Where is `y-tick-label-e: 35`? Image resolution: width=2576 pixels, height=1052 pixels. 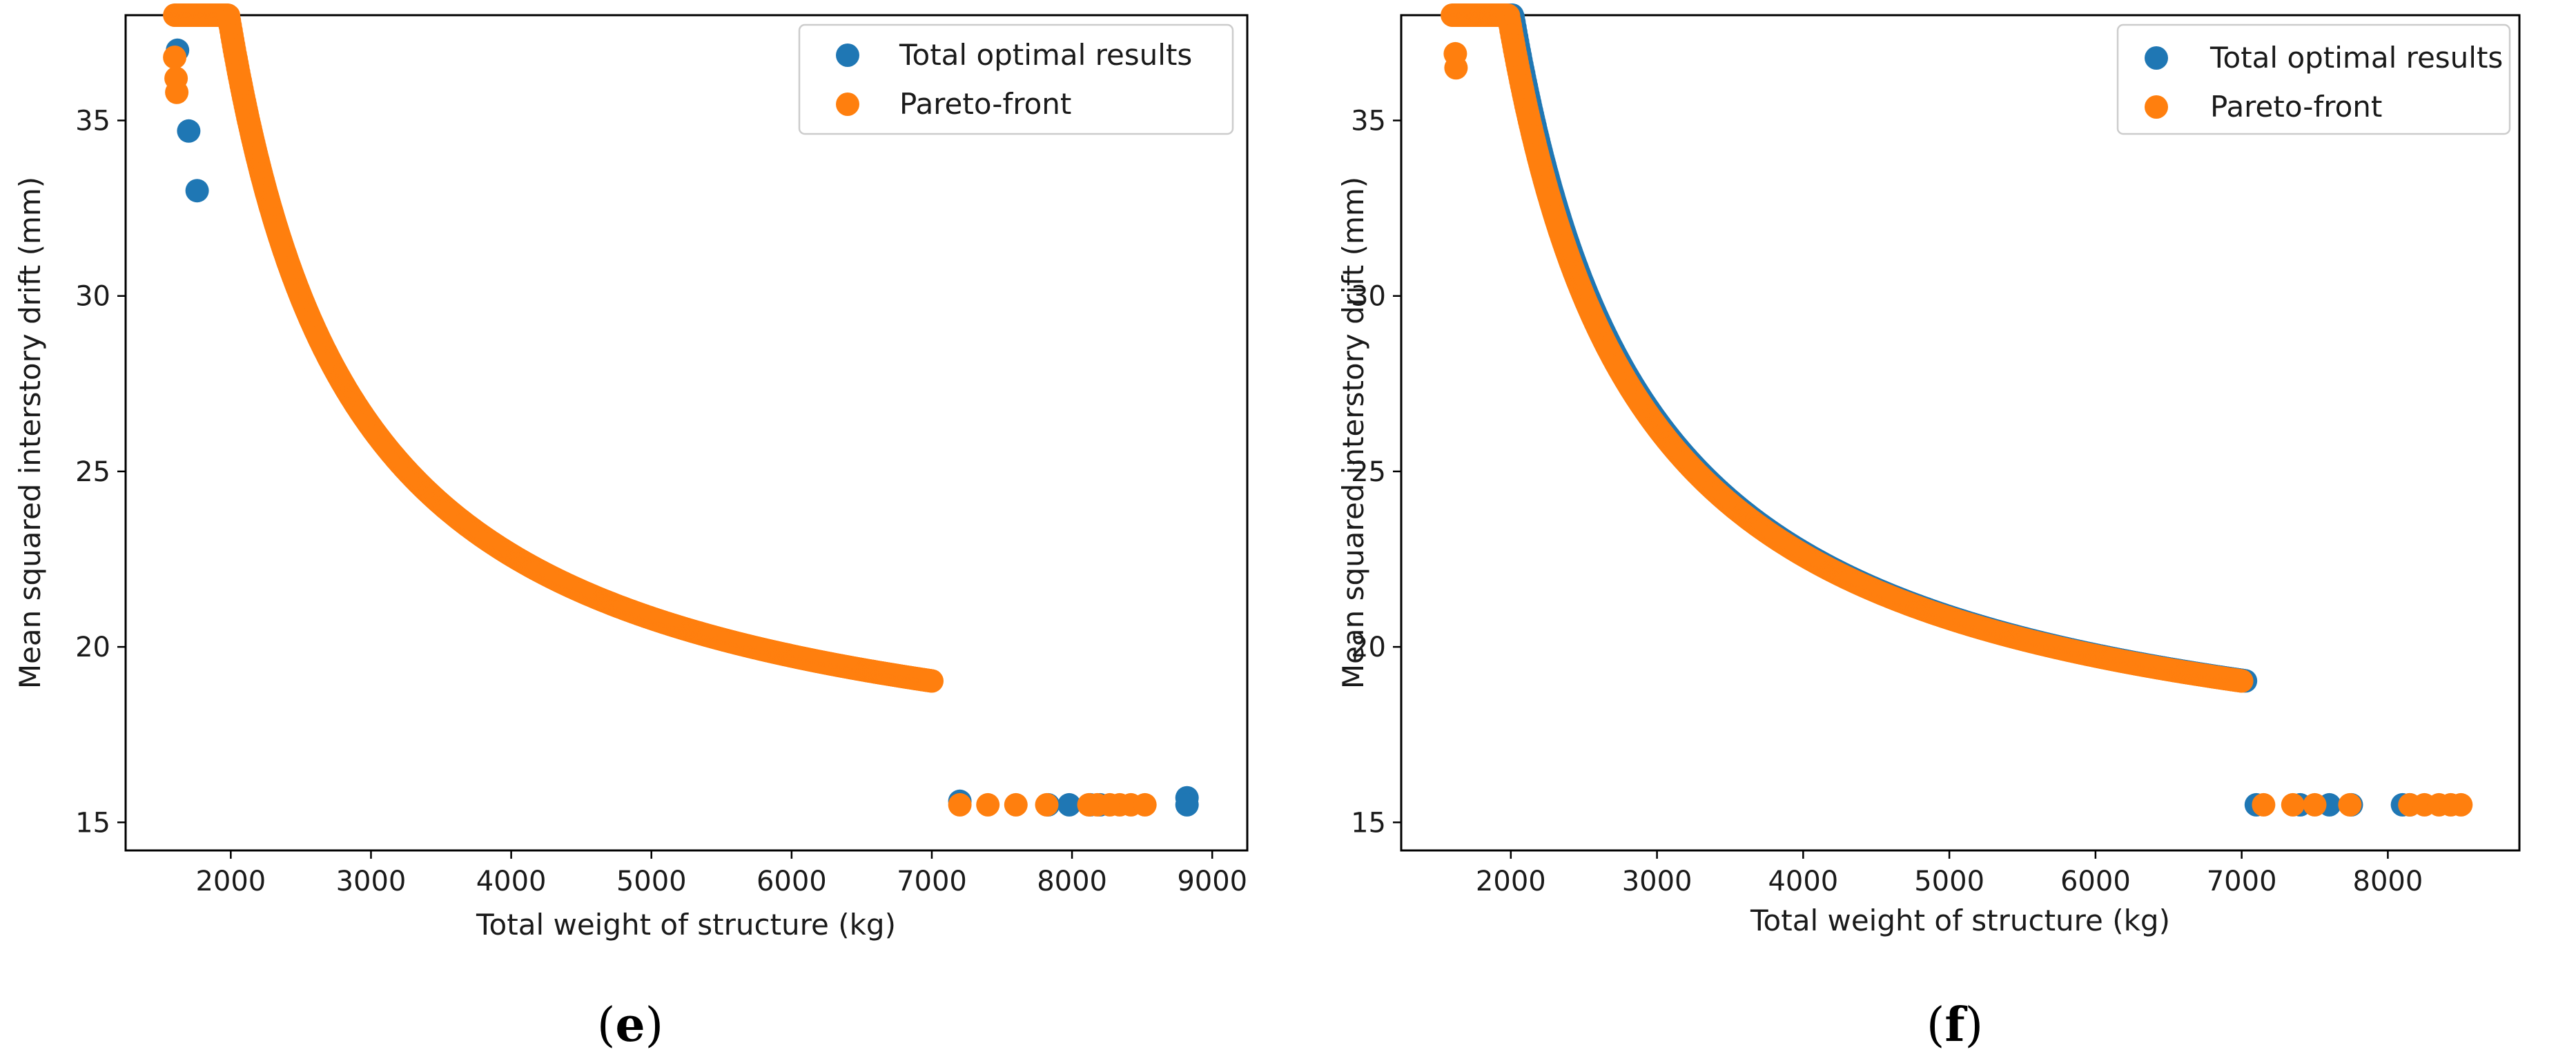 y-tick-label-e: 35 is located at coordinates (92, 122).